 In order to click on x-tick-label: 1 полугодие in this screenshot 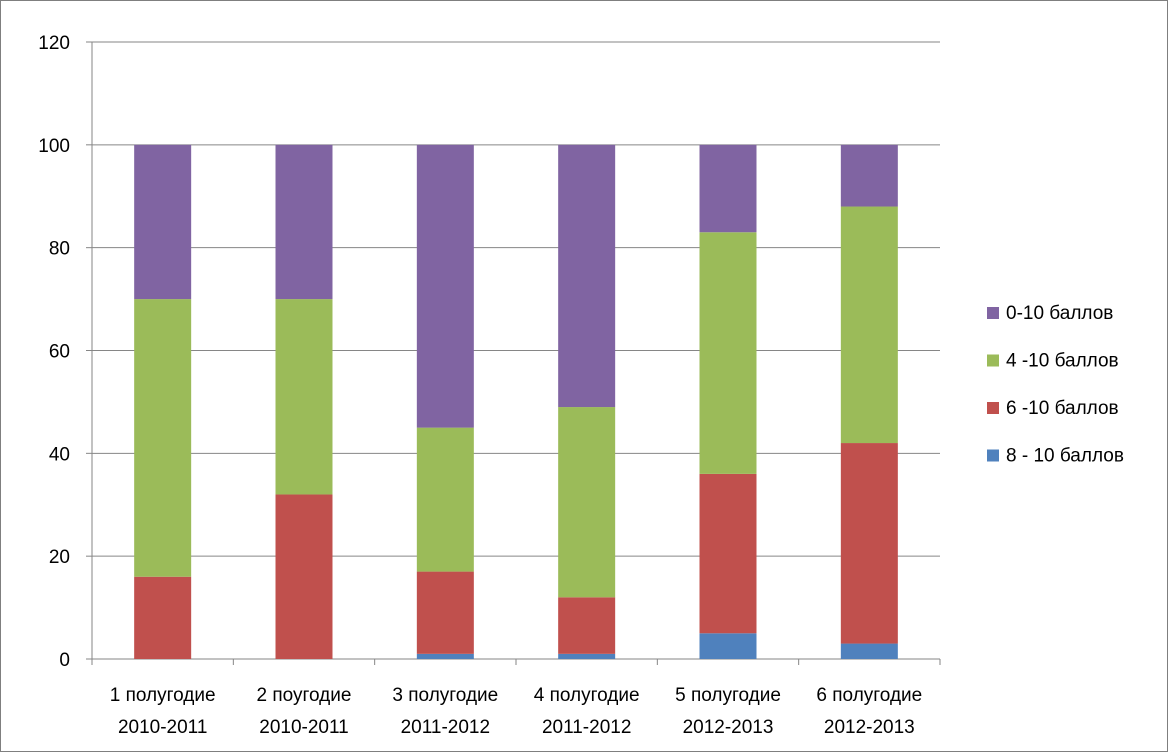, I will do `click(163, 695)`.